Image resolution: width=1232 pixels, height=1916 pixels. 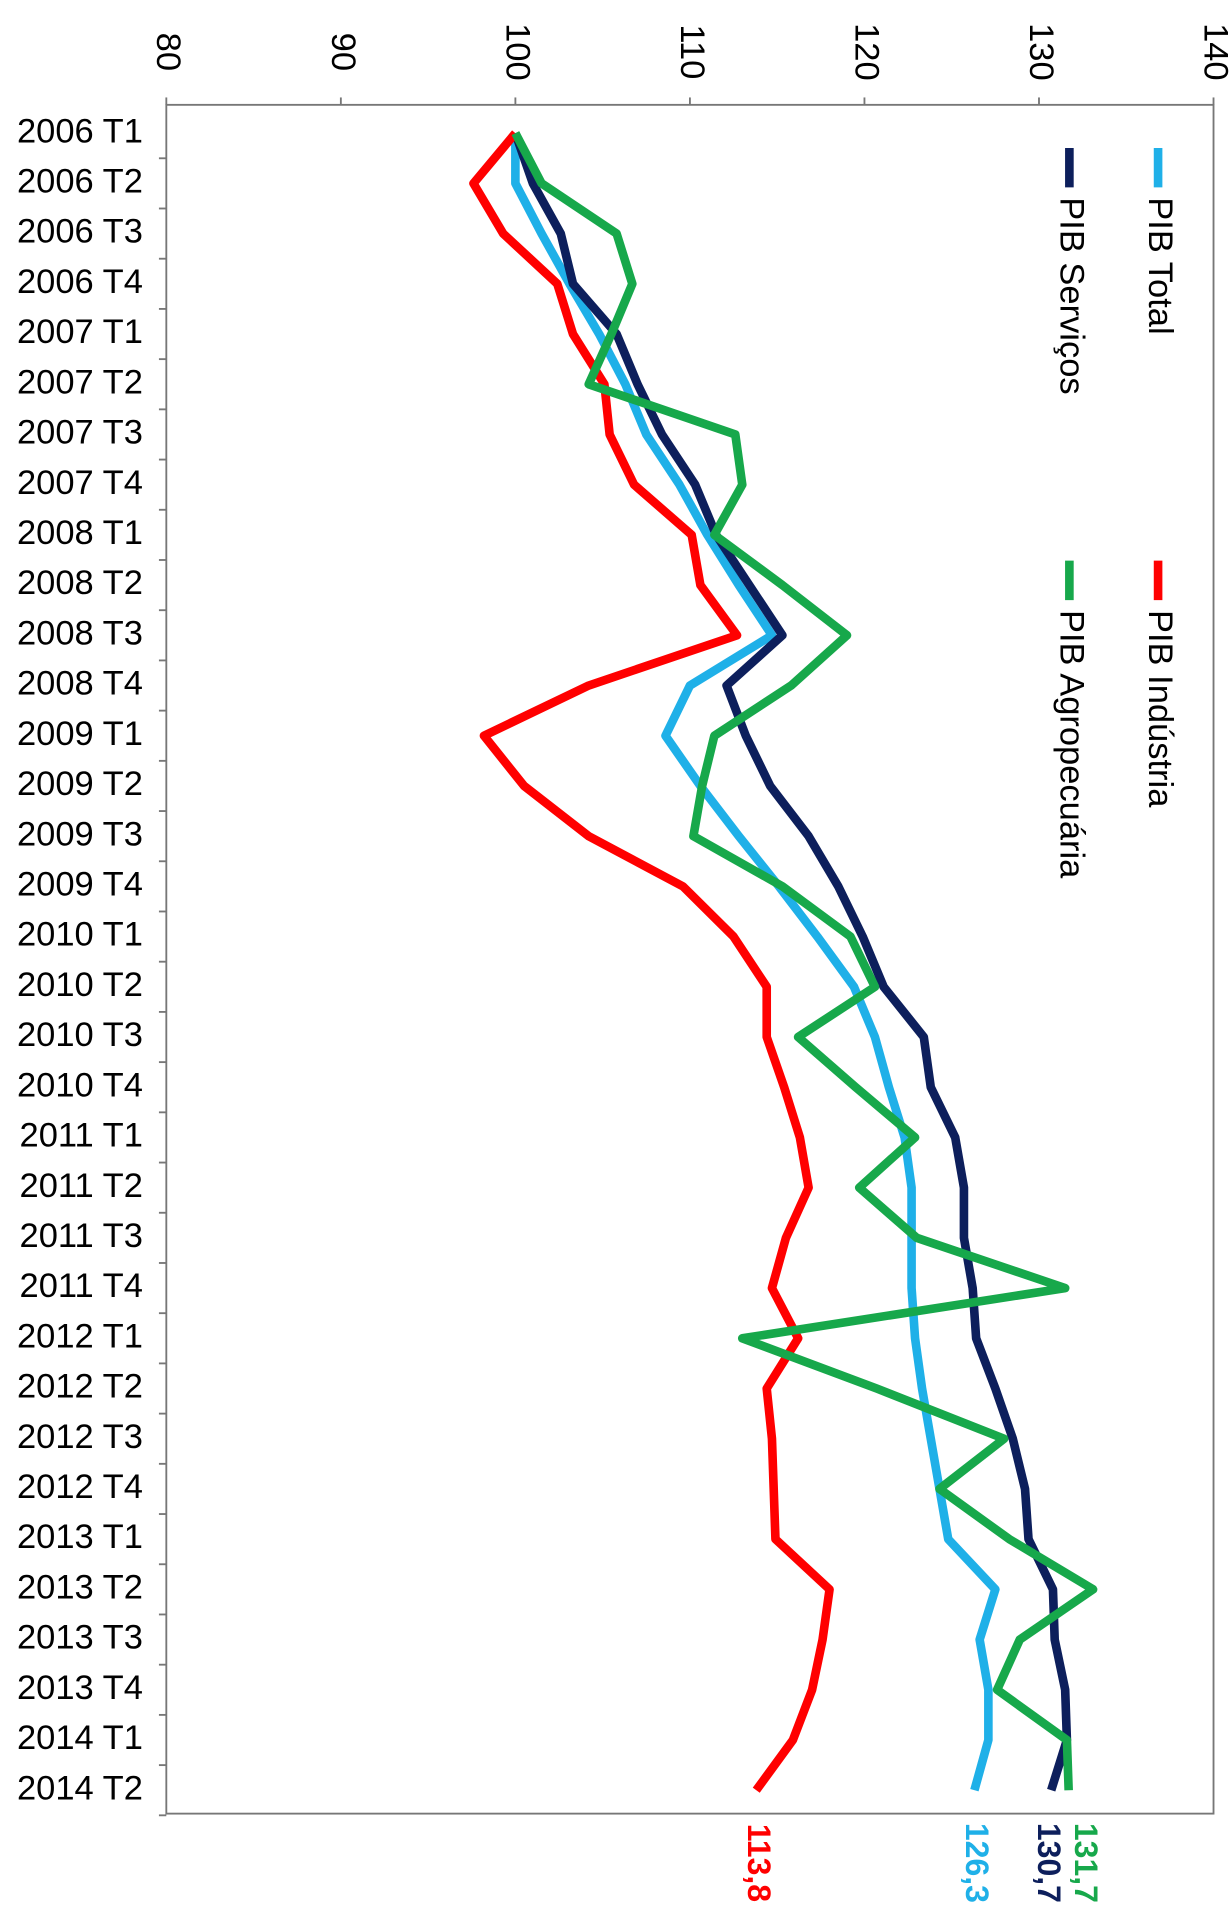 I want to click on legend-label: PIB Indústria, so click(x=1160, y=709).